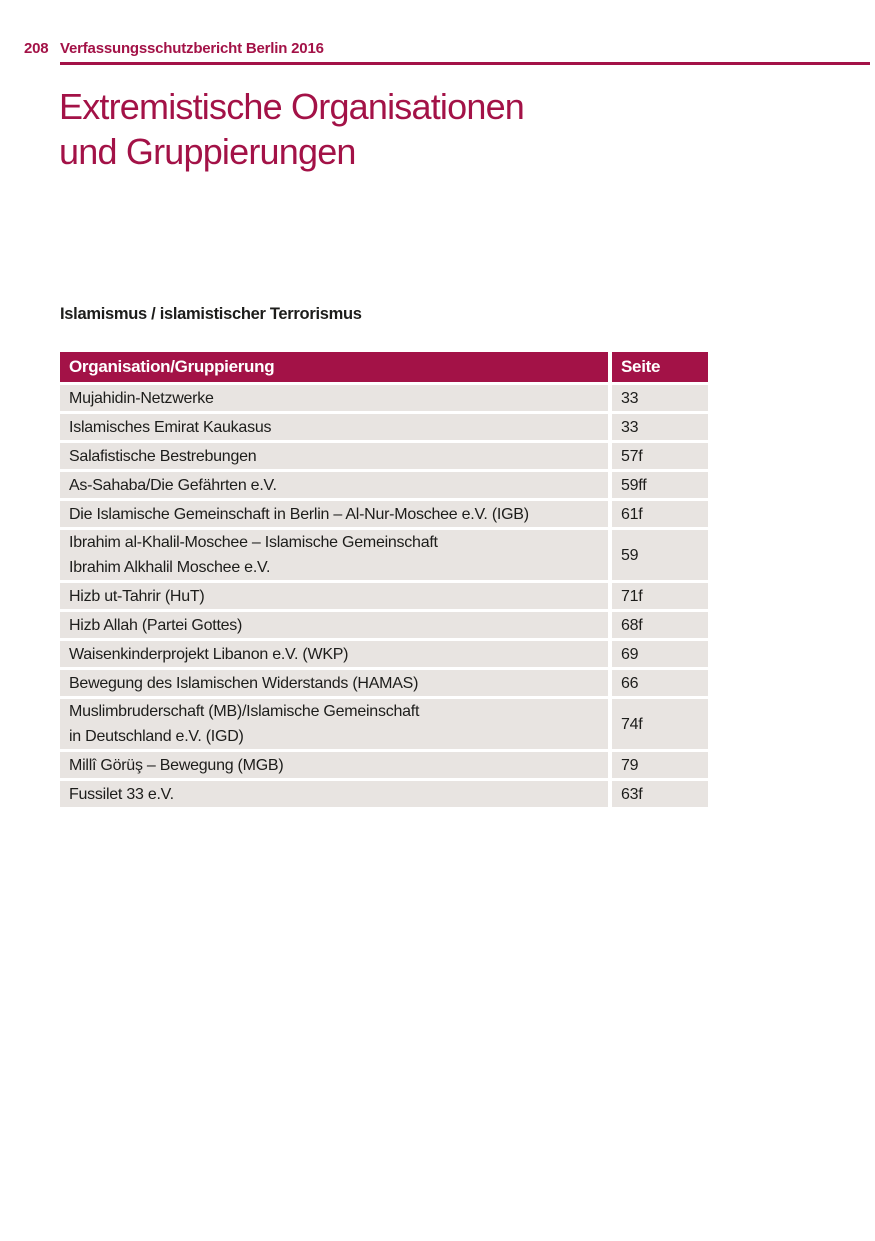 Image resolution: width=875 pixels, height=1241 pixels. I want to click on seite-cell: 68f, so click(660, 625).